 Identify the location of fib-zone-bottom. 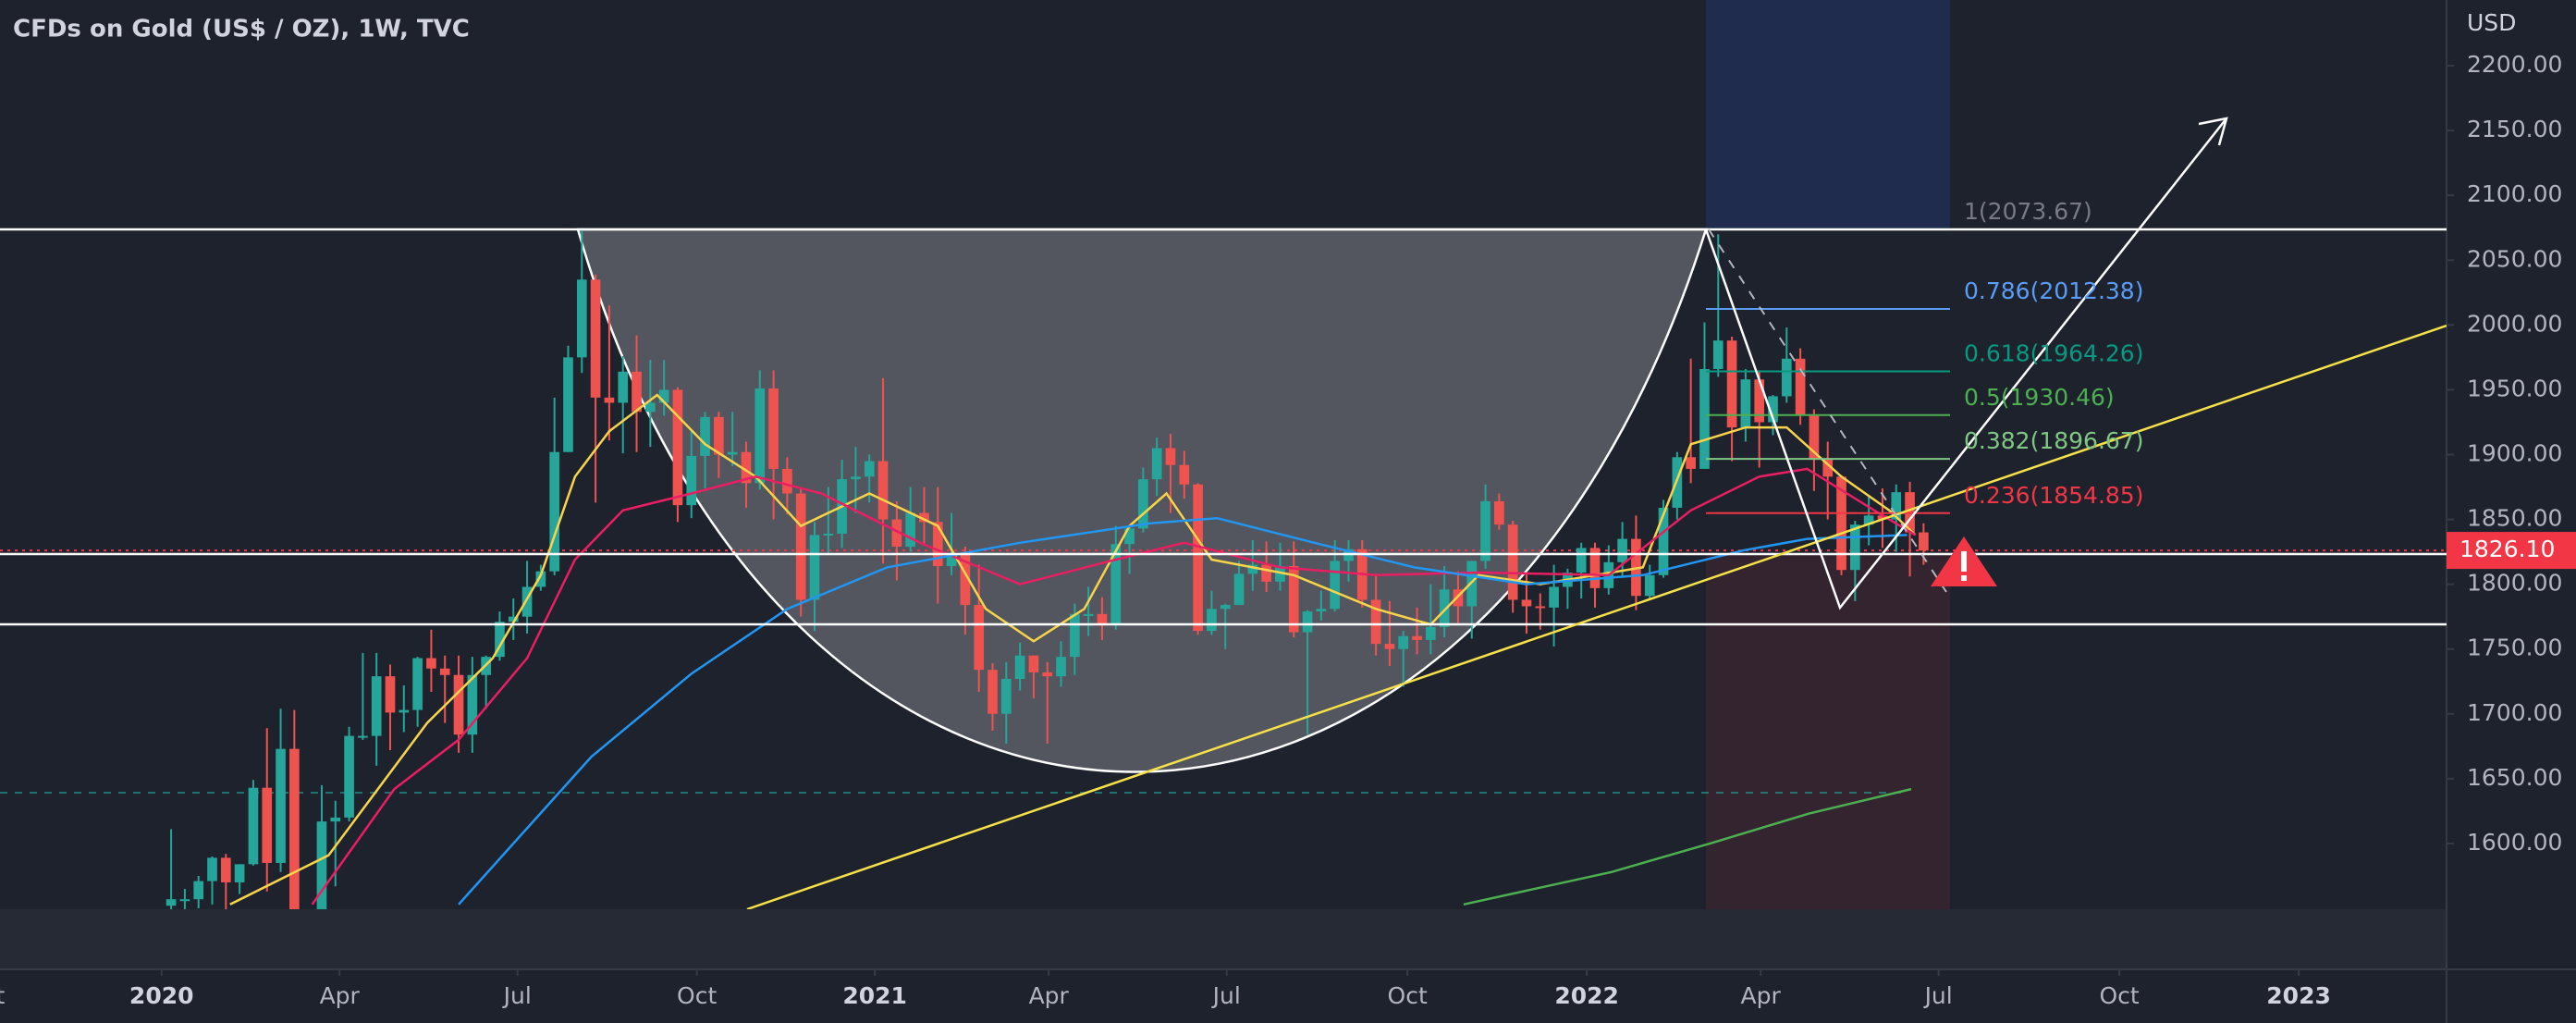
(1828, 731).